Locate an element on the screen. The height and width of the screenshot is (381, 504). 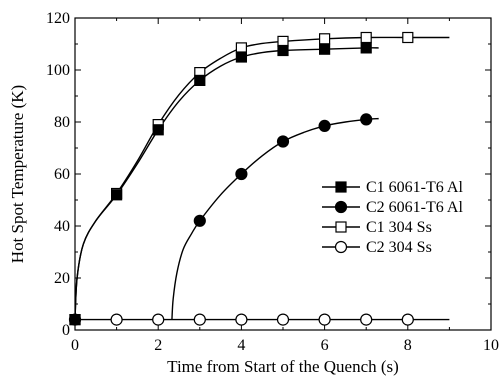
legend-label: C2 304 Ss is located at coordinates (399, 247).